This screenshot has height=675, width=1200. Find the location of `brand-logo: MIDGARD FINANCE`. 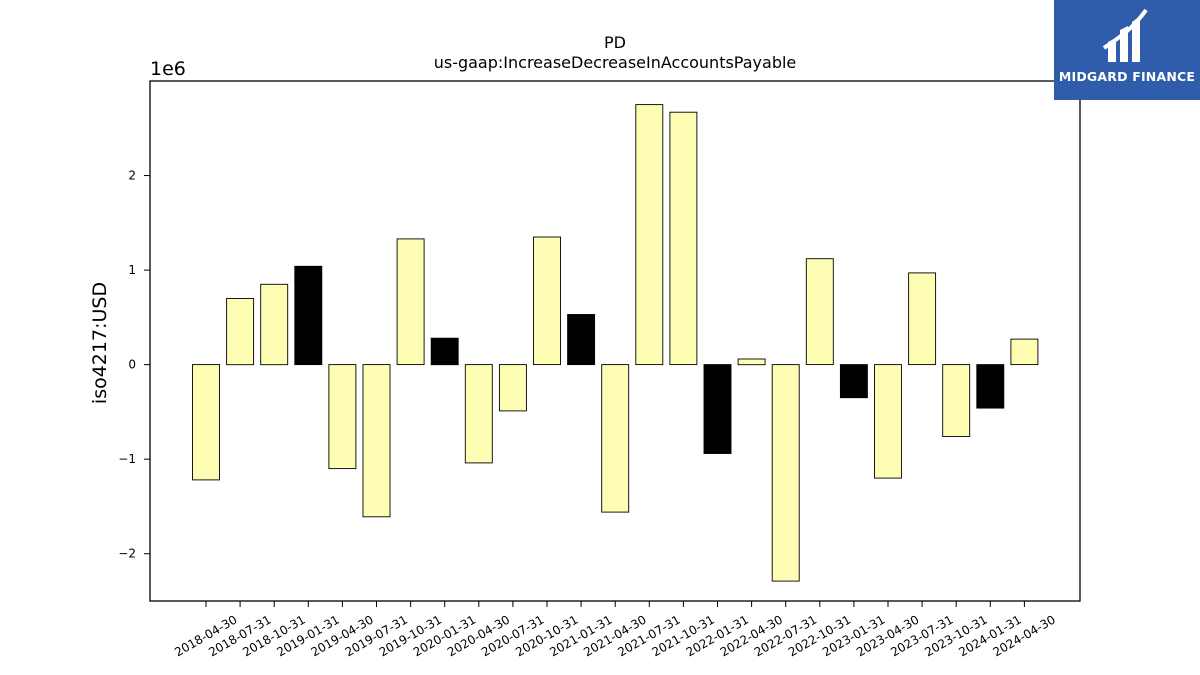

brand-logo: MIDGARD FINANCE is located at coordinates (1127, 50).